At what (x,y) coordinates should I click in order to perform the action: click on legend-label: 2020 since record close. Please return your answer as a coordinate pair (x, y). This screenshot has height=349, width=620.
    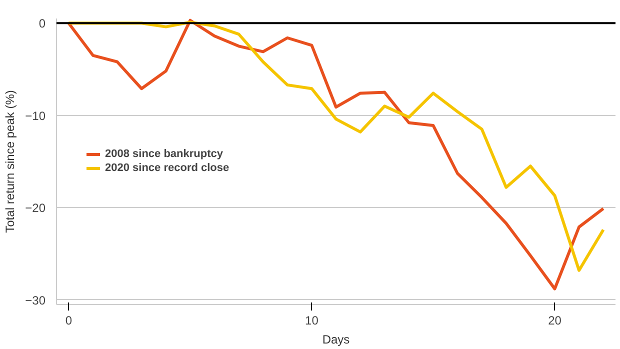
    Looking at the image, I should click on (167, 168).